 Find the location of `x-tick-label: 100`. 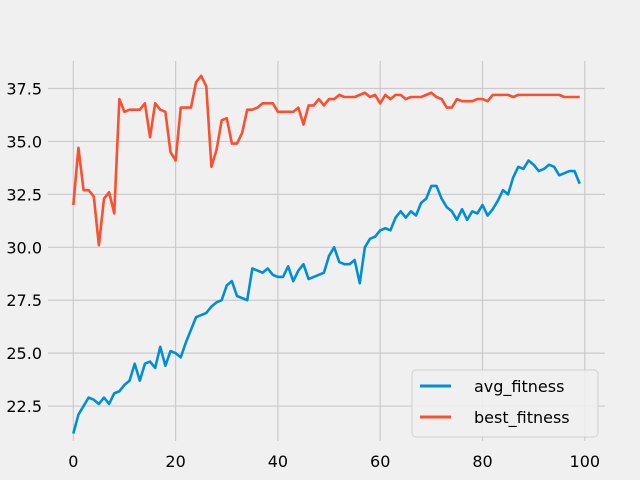

x-tick-label: 100 is located at coordinates (585, 461).